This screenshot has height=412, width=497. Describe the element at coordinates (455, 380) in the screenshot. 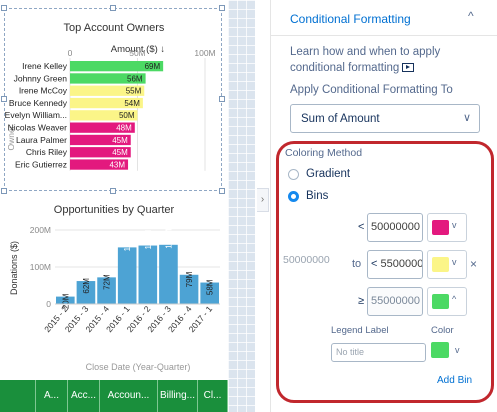

I see `add-bin-button: Add Bin` at that location.